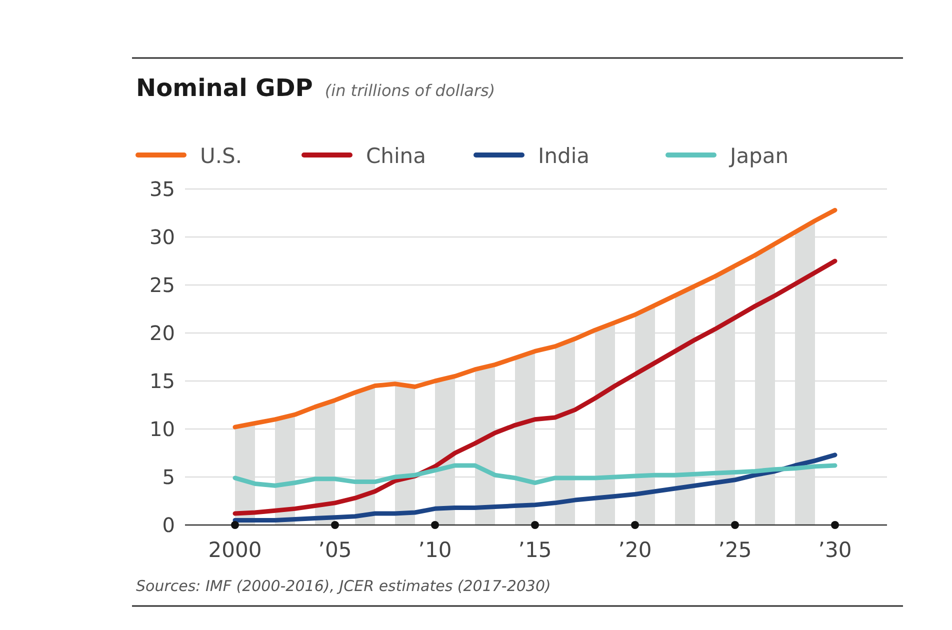 The image size is (952, 630). Describe the element at coordinates (435, 550) in the screenshot. I see `x-tick-label: ’10` at that location.